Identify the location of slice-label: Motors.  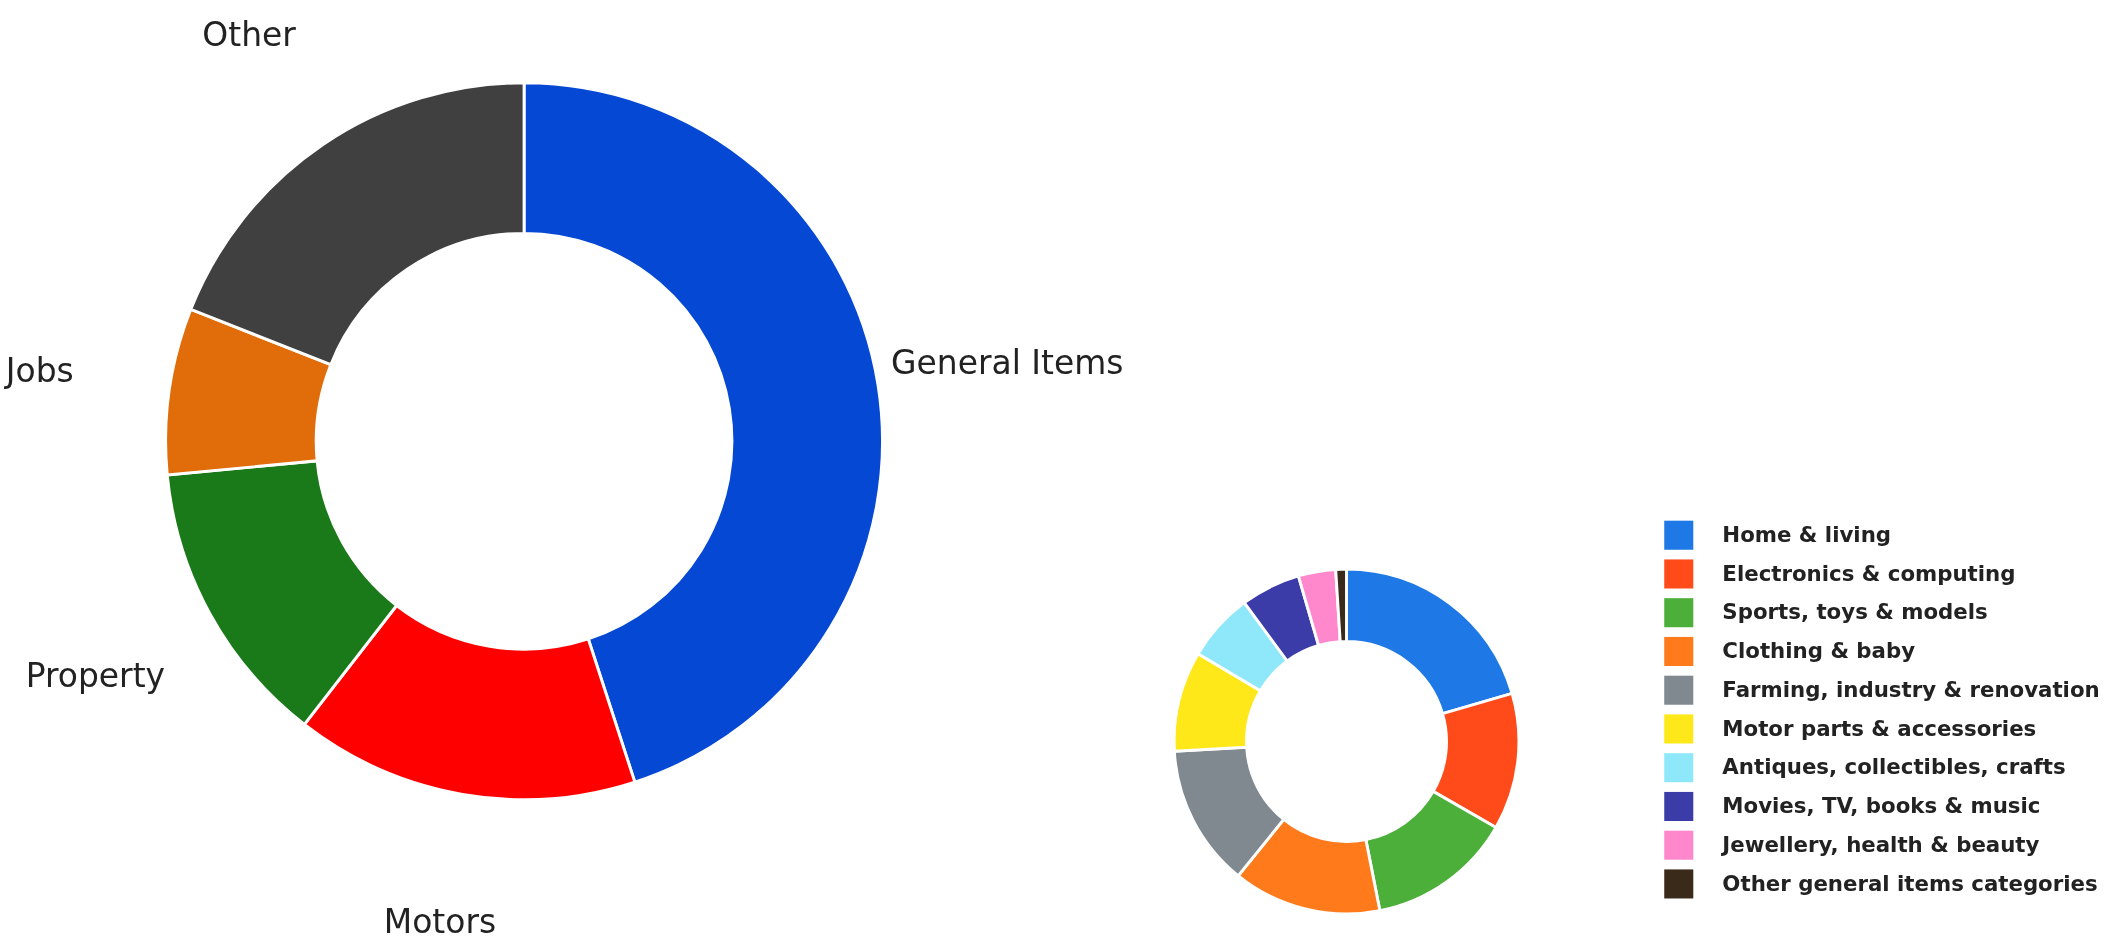
(440, 921).